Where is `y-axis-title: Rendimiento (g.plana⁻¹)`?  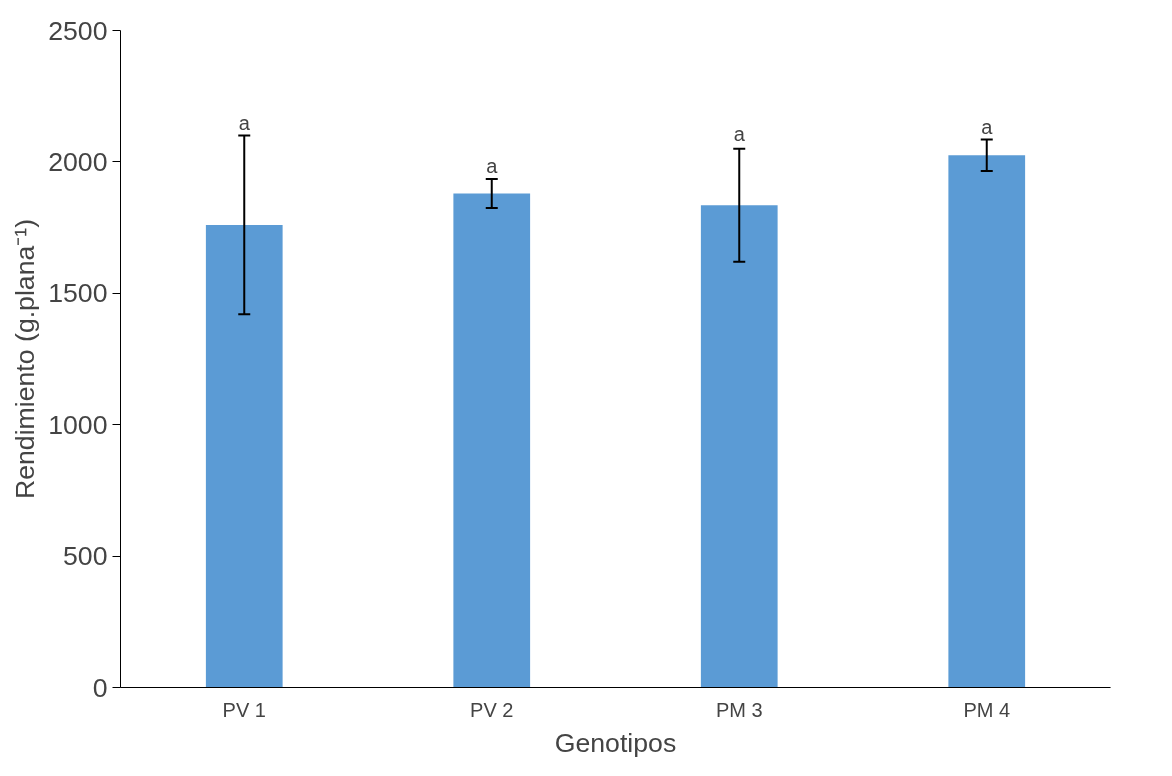
y-axis-title: Rendimiento (g.plana⁻¹) is located at coordinates (25, 359).